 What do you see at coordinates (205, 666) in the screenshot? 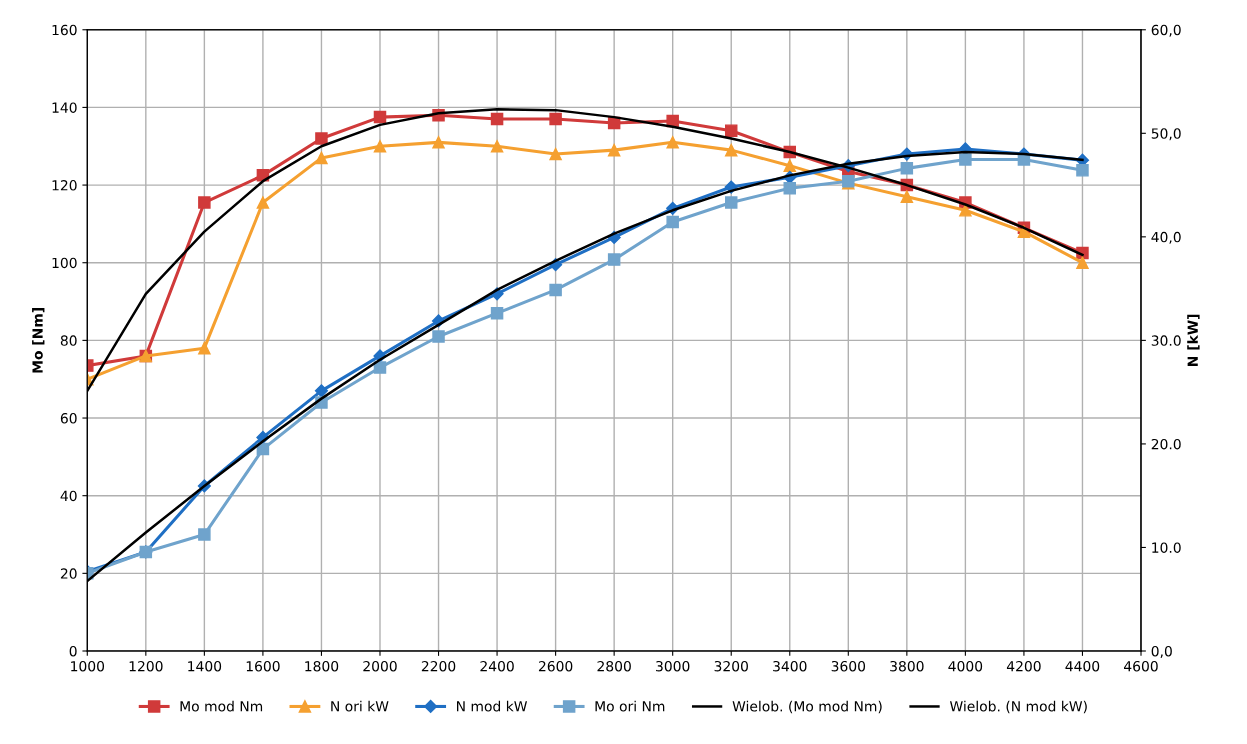
I see `x-tick-label: 1400` at bounding box center [205, 666].